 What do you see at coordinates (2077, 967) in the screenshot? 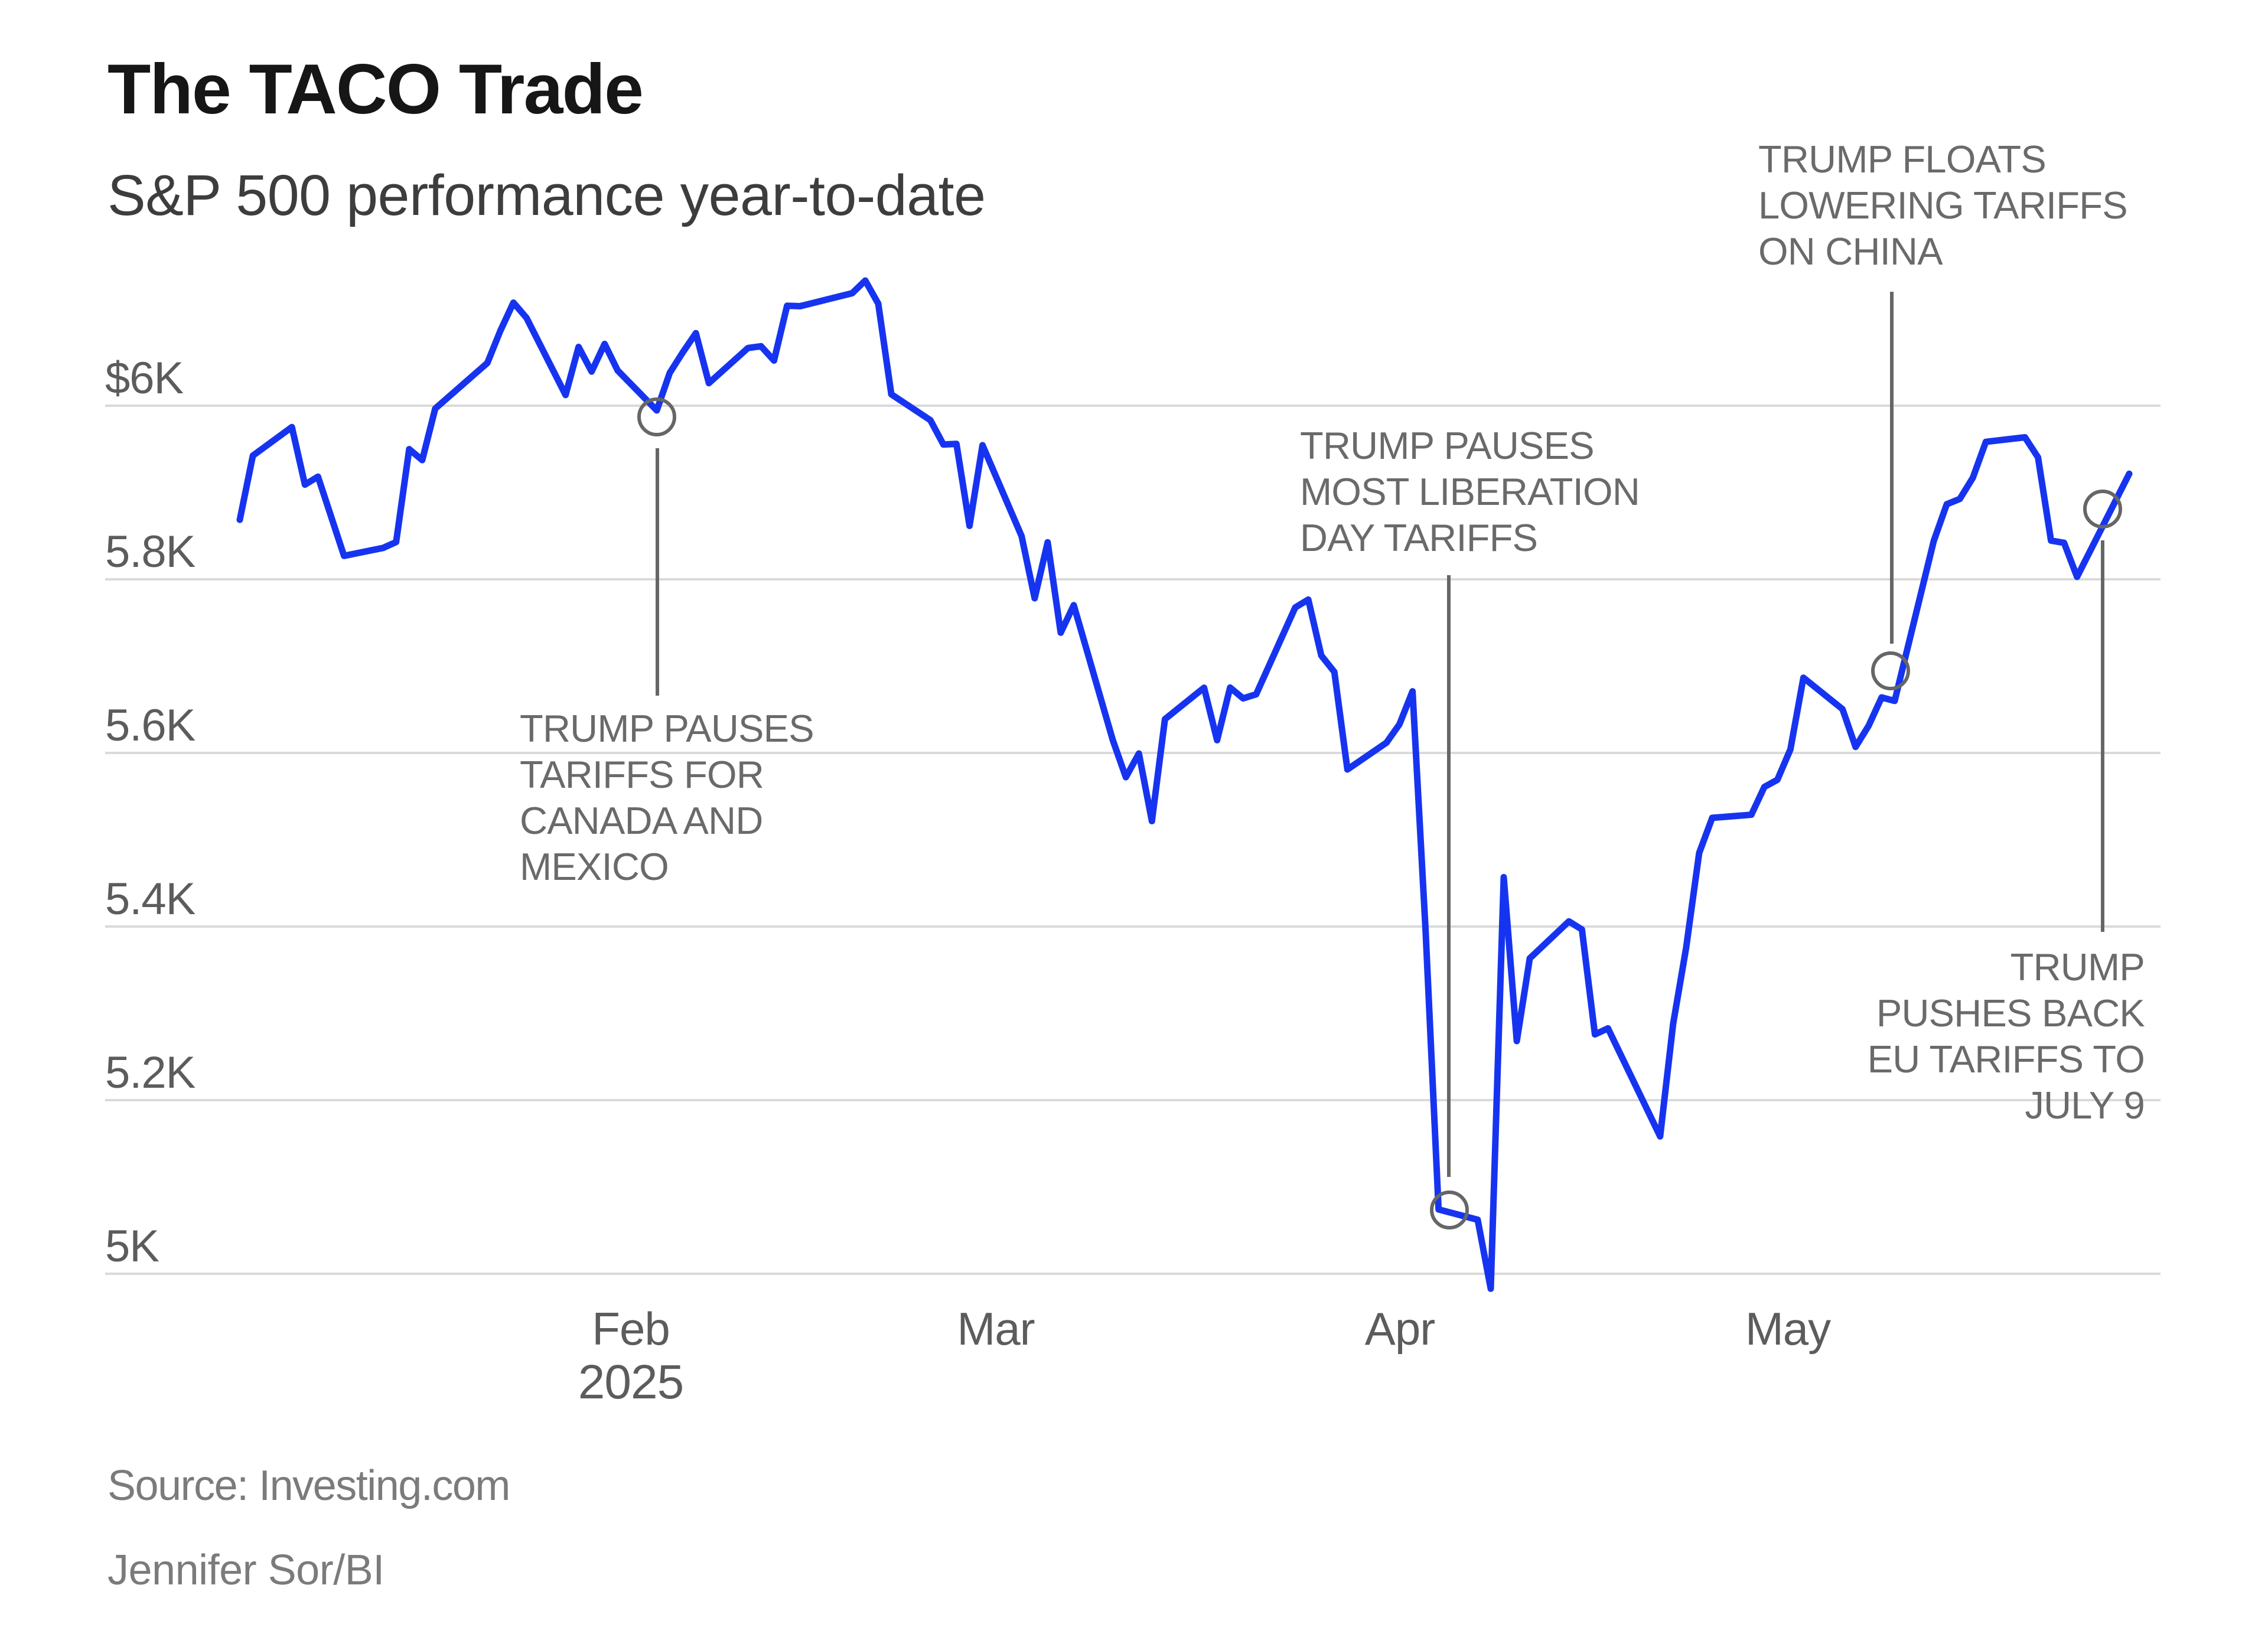
I see `svg-text: TRUMP` at bounding box center [2077, 967].